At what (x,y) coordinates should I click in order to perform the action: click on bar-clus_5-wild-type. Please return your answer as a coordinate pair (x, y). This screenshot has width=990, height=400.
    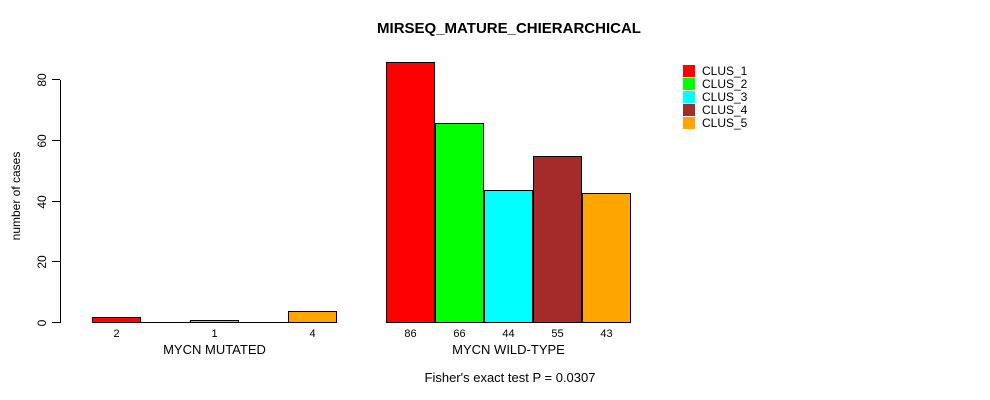
    Looking at the image, I should click on (606, 257).